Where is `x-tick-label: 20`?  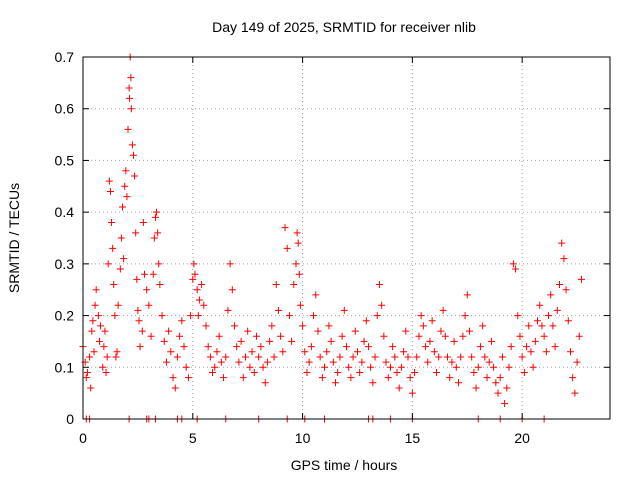 x-tick-label: 20 is located at coordinates (522, 438).